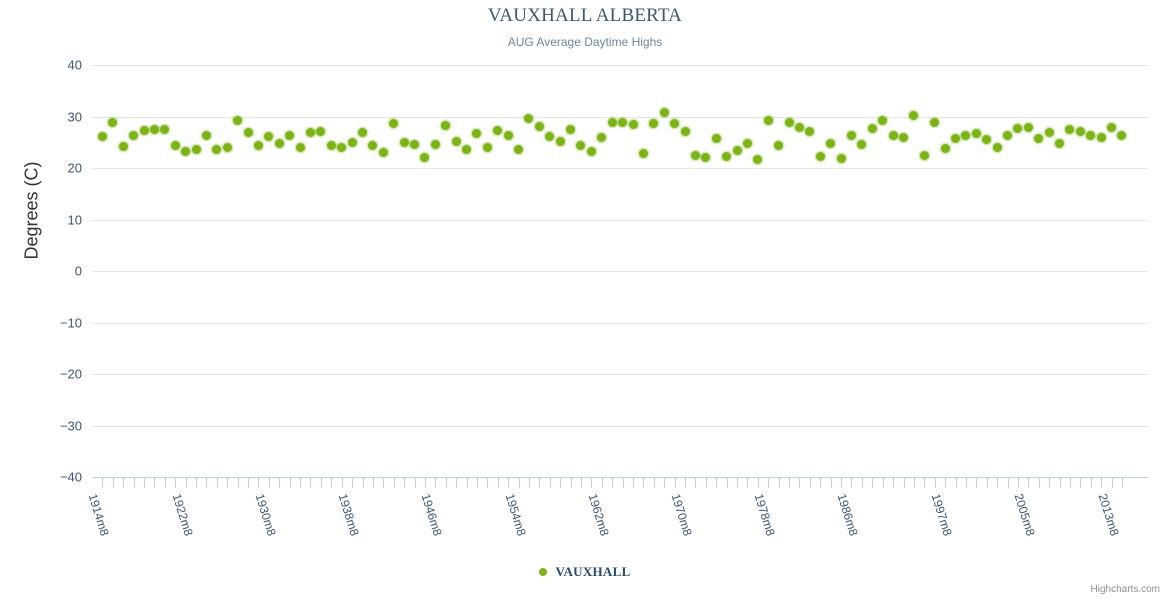 Image resolution: width=1170 pixels, height=600 pixels. What do you see at coordinates (584, 572) in the screenshot?
I see `legend-item-vauxhall: VAUXHALL` at bounding box center [584, 572].